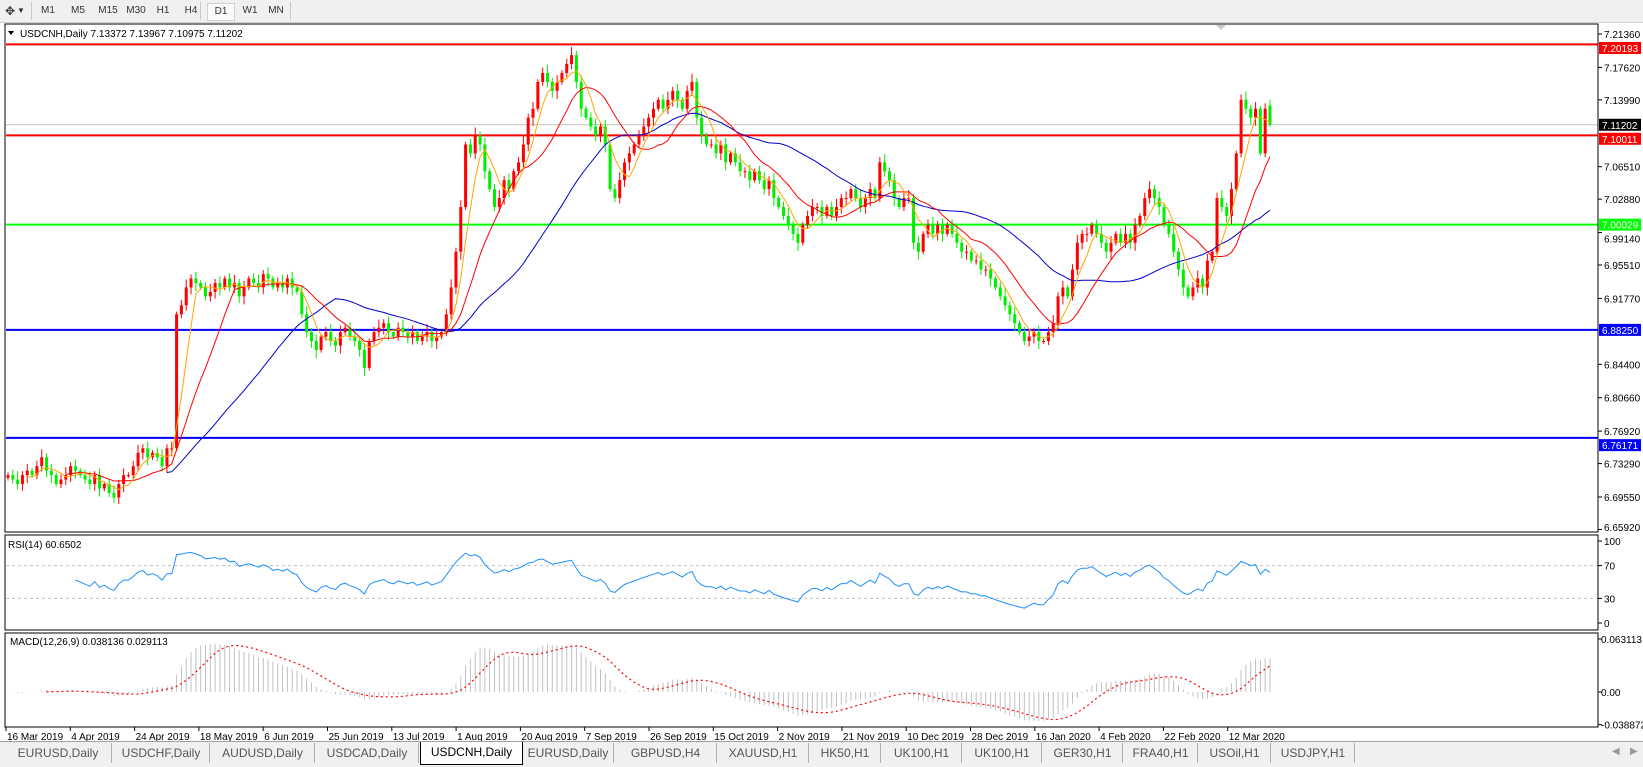 This screenshot has height=767, width=1643. What do you see at coordinates (935, 736) in the screenshot?
I see `date-label: 10 Dec 2019` at bounding box center [935, 736].